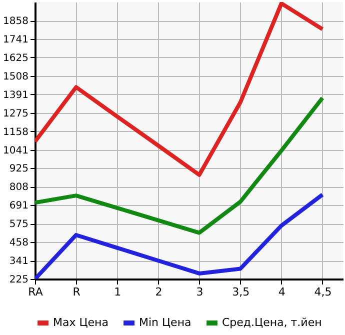  Describe the element at coordinates (241, 292) in the screenshot. I see `x-tick-label: 3,5` at that location.